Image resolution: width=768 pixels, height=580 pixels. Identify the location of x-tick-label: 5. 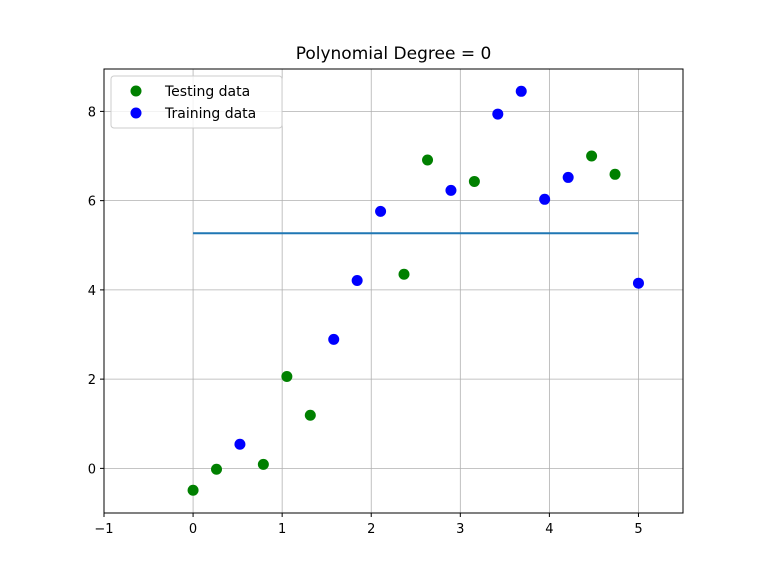
(638, 529).